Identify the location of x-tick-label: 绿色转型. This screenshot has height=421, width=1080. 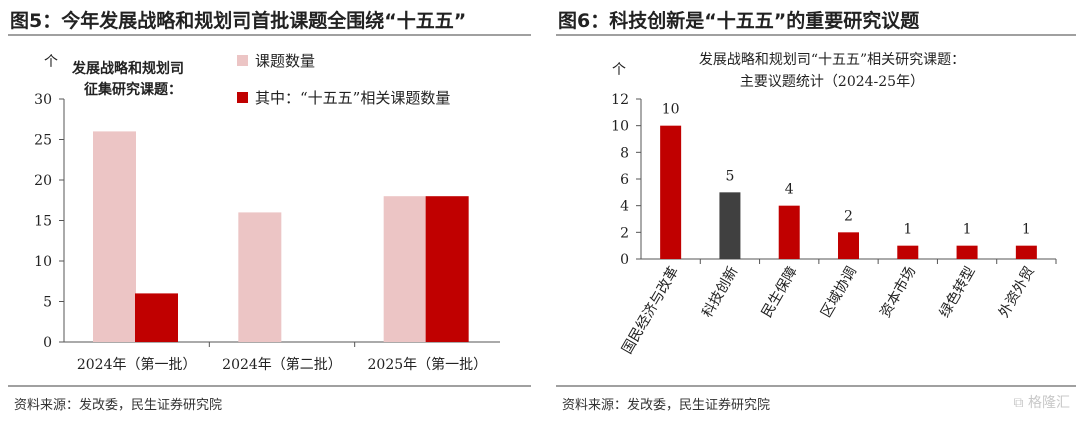
(957, 292).